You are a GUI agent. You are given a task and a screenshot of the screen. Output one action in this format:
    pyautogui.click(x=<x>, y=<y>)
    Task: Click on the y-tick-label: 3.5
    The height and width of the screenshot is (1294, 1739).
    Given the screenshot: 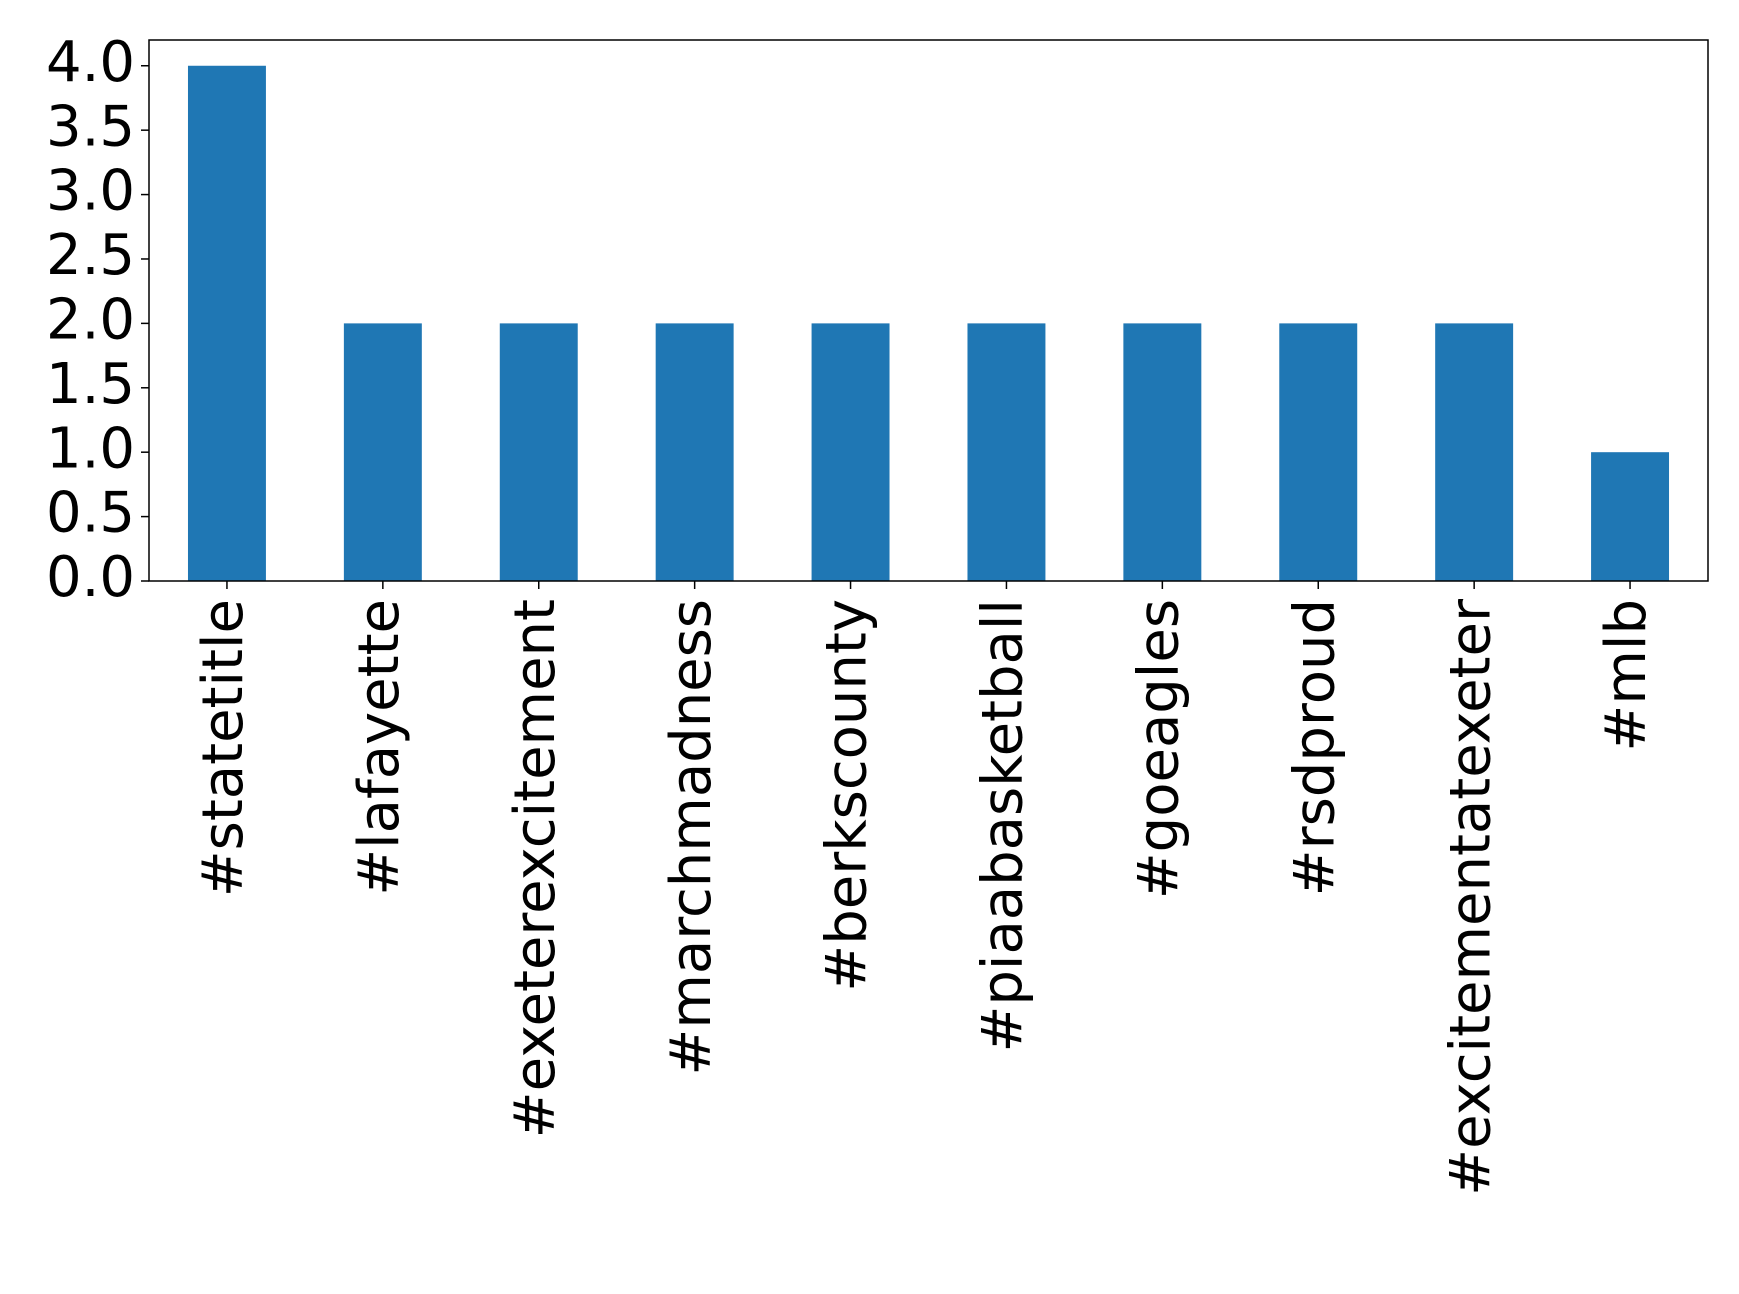 What is the action you would take?
    pyautogui.click(x=90, y=126)
    